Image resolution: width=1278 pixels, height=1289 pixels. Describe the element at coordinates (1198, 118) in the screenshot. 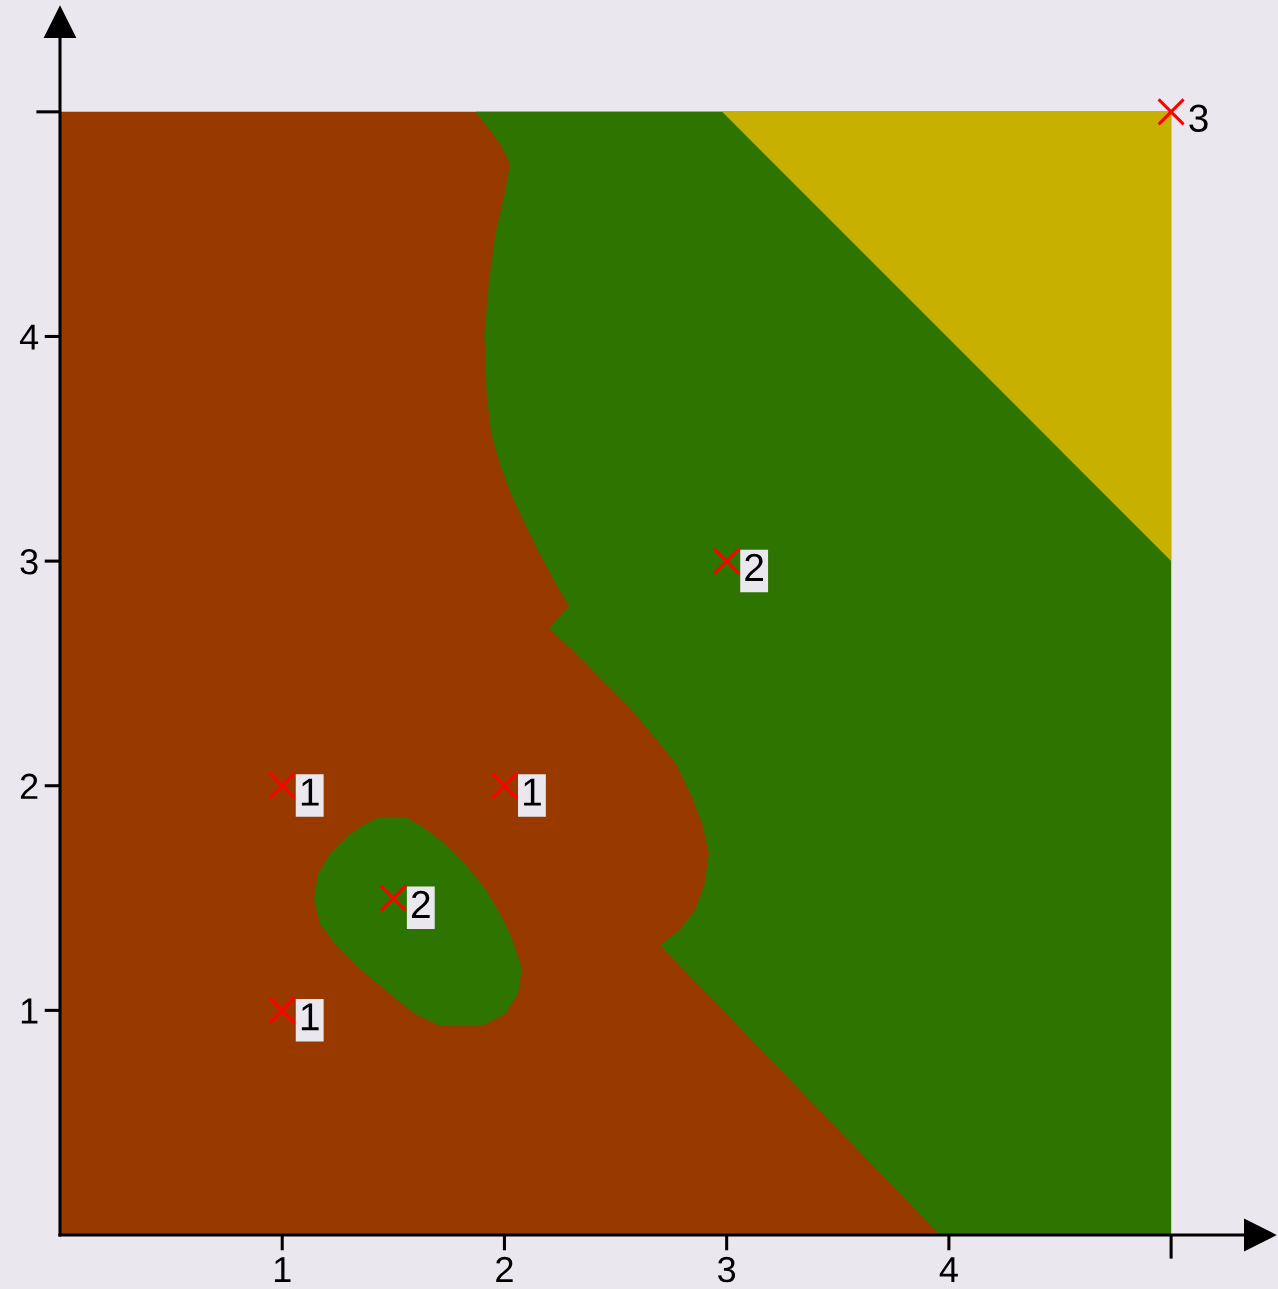

I see `annotation: 3` at that location.